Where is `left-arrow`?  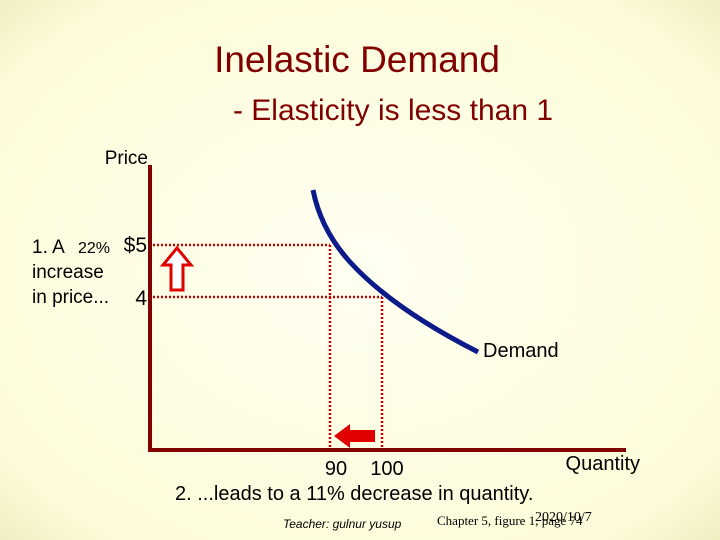
left-arrow is located at coordinates (354, 436).